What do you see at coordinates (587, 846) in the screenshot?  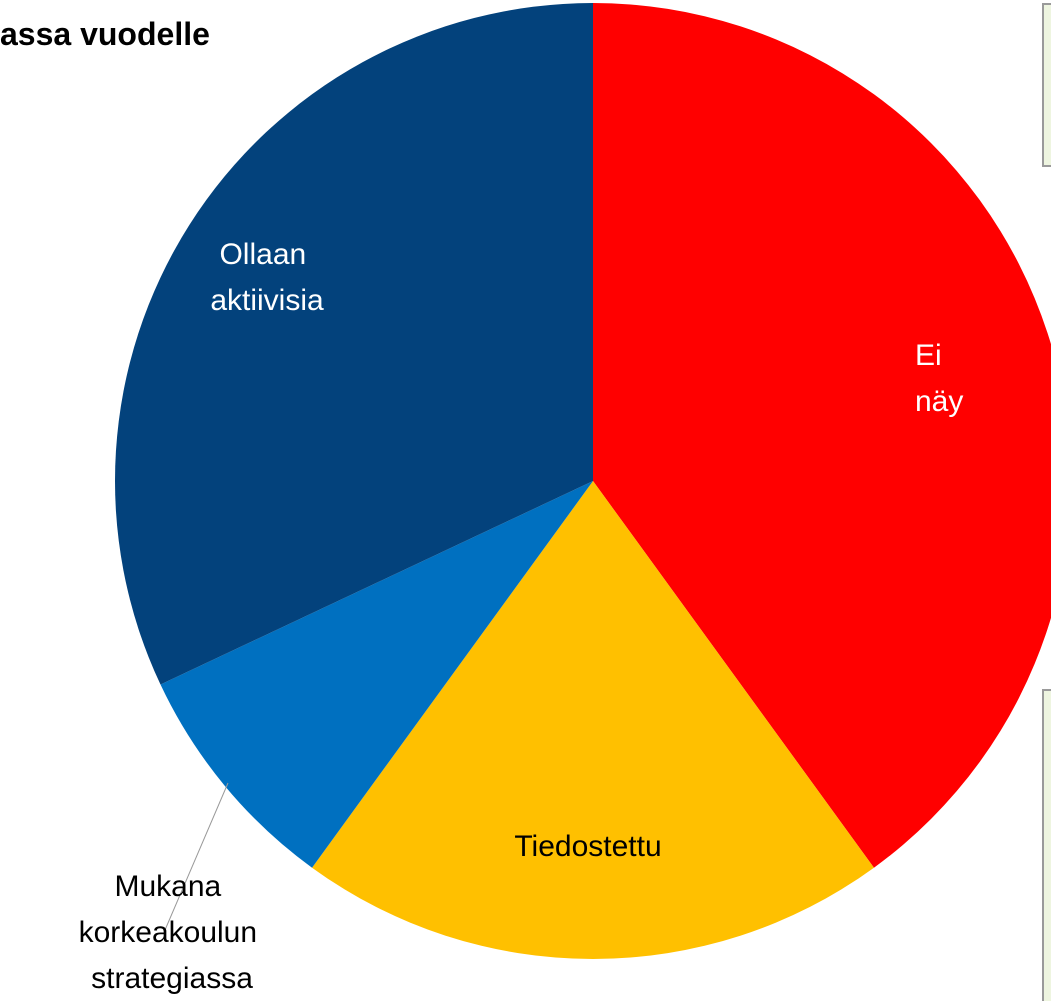 I see `slice-label: Tiedostettu` at bounding box center [587, 846].